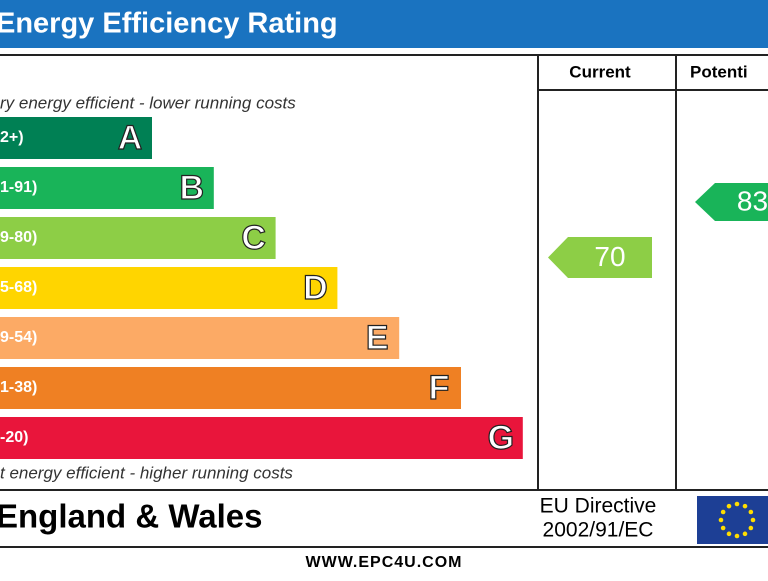 Image resolution: width=768 pixels, height=581 pixels. I want to click on potential-value: 83, so click(752, 200).